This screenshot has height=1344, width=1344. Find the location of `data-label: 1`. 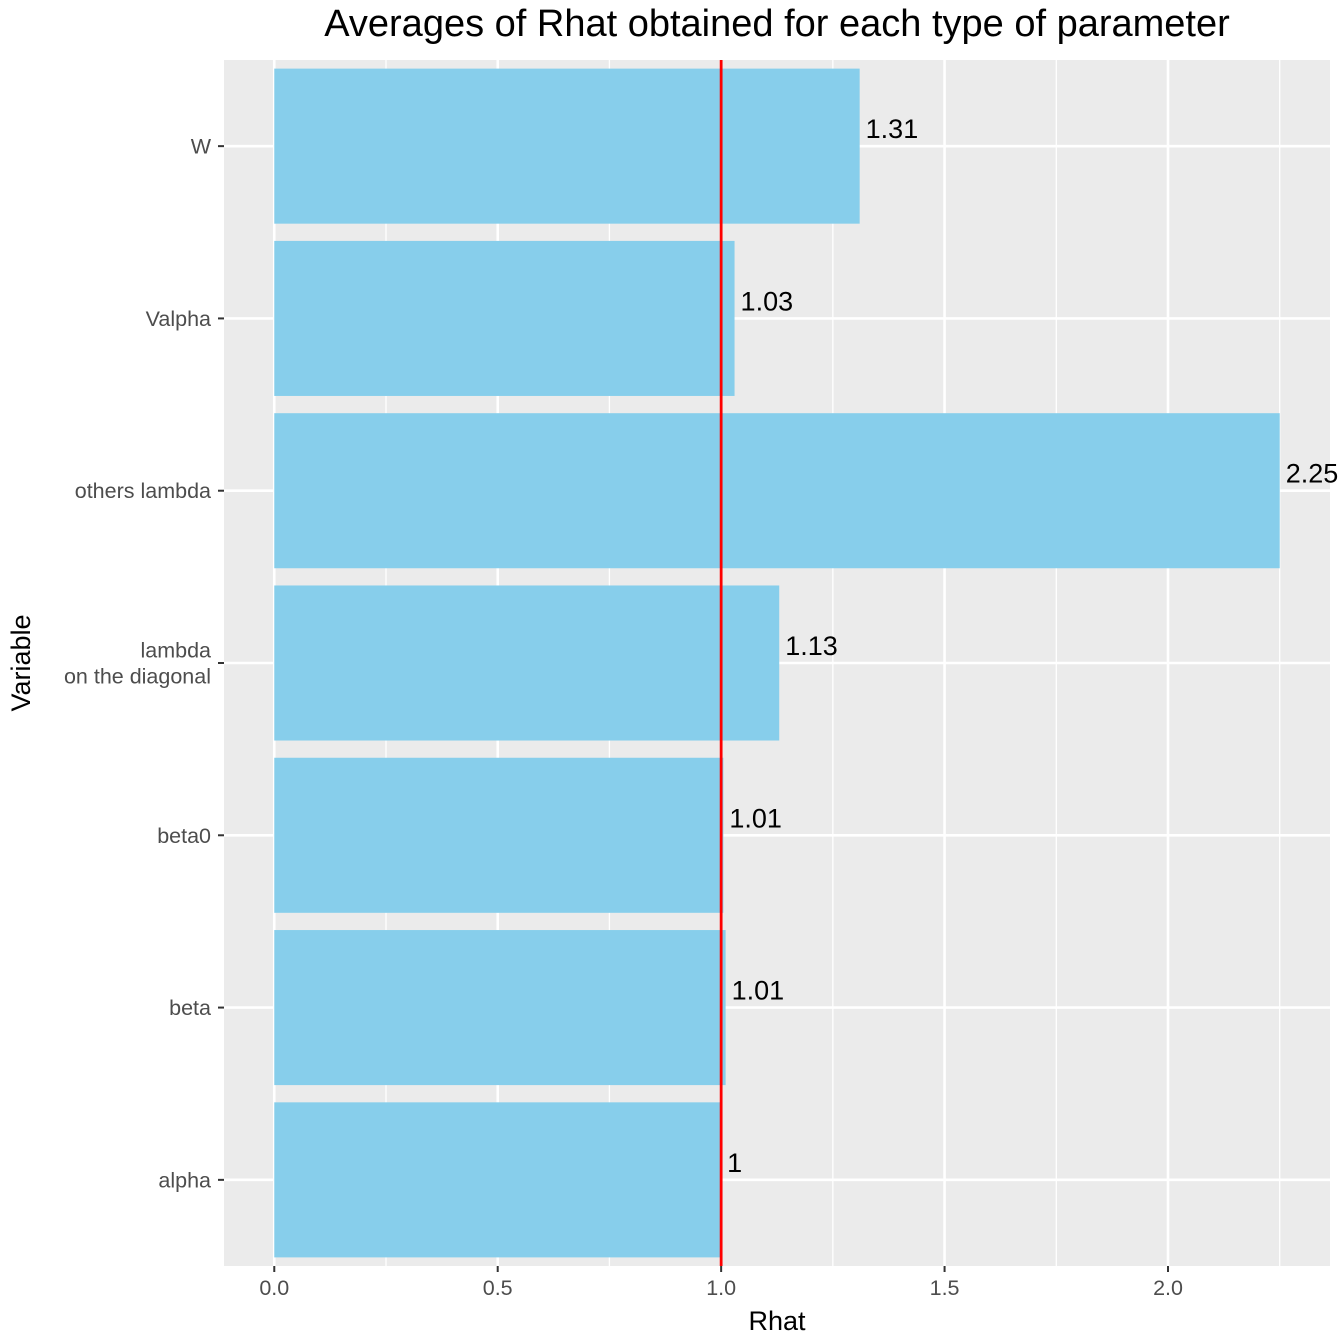

data-label: 1 is located at coordinates (734, 1163).